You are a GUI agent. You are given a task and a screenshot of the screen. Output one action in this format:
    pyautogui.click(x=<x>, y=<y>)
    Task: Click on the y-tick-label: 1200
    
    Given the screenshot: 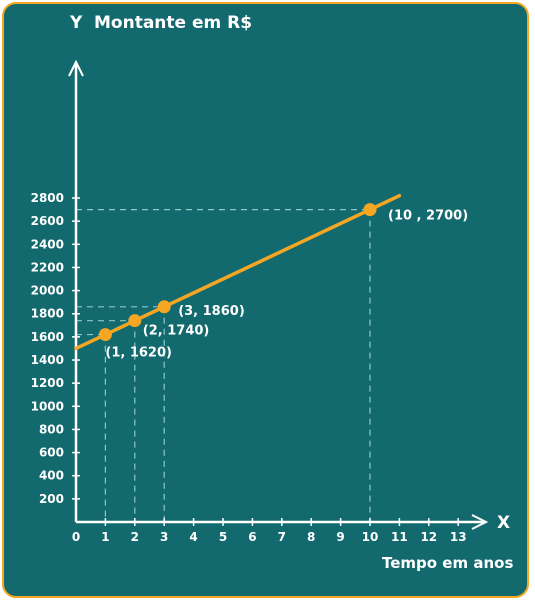 What is the action you would take?
    pyautogui.click(x=47, y=383)
    